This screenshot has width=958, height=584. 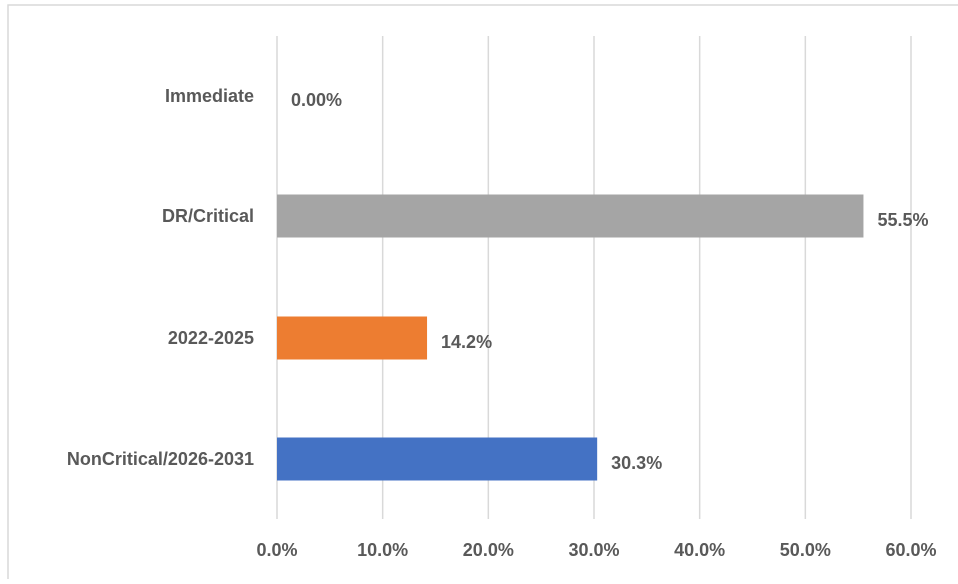 I want to click on category-label: DR/Critical, so click(x=208, y=216).